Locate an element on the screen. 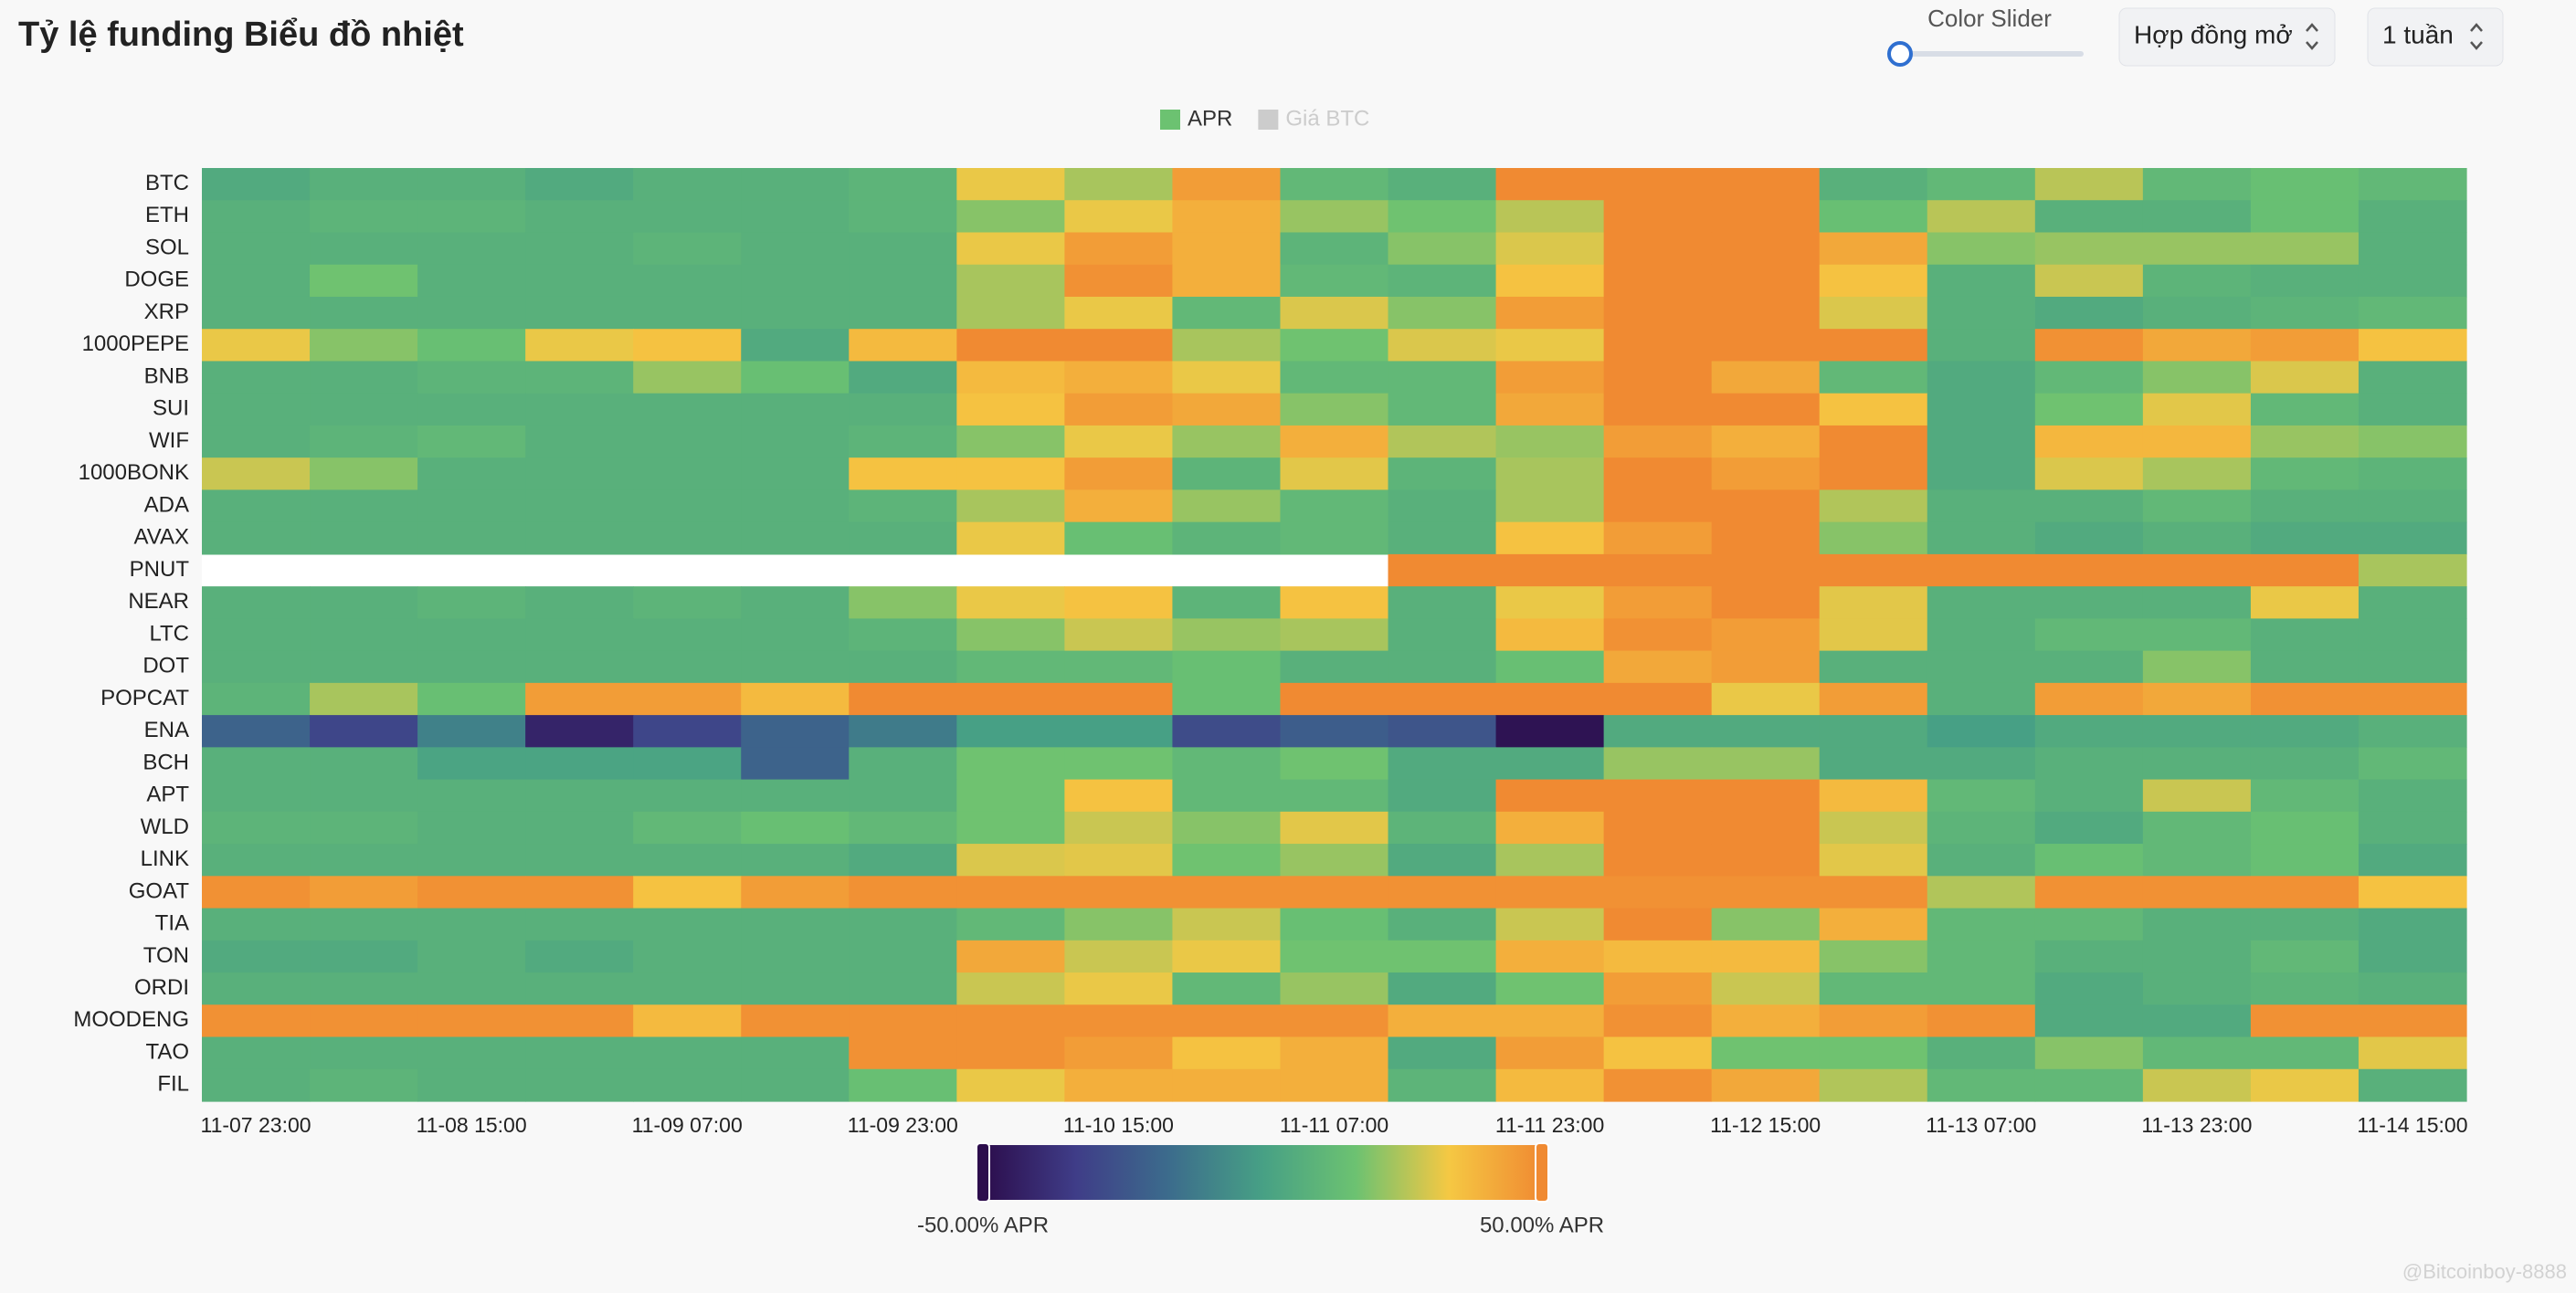 The height and width of the screenshot is (1293, 2576). y-tick-label: SOL is located at coordinates (167, 247).